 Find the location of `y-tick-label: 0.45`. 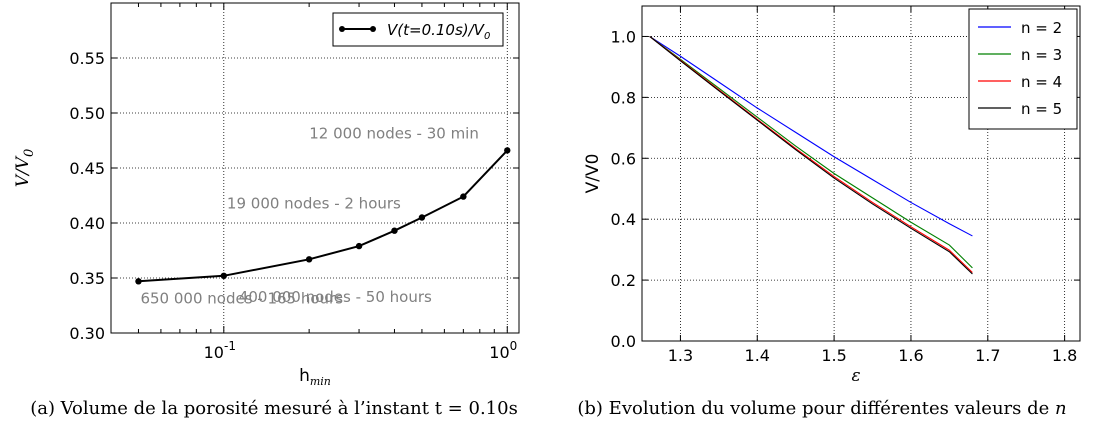

y-tick-label: 0.45 is located at coordinates (87, 168).